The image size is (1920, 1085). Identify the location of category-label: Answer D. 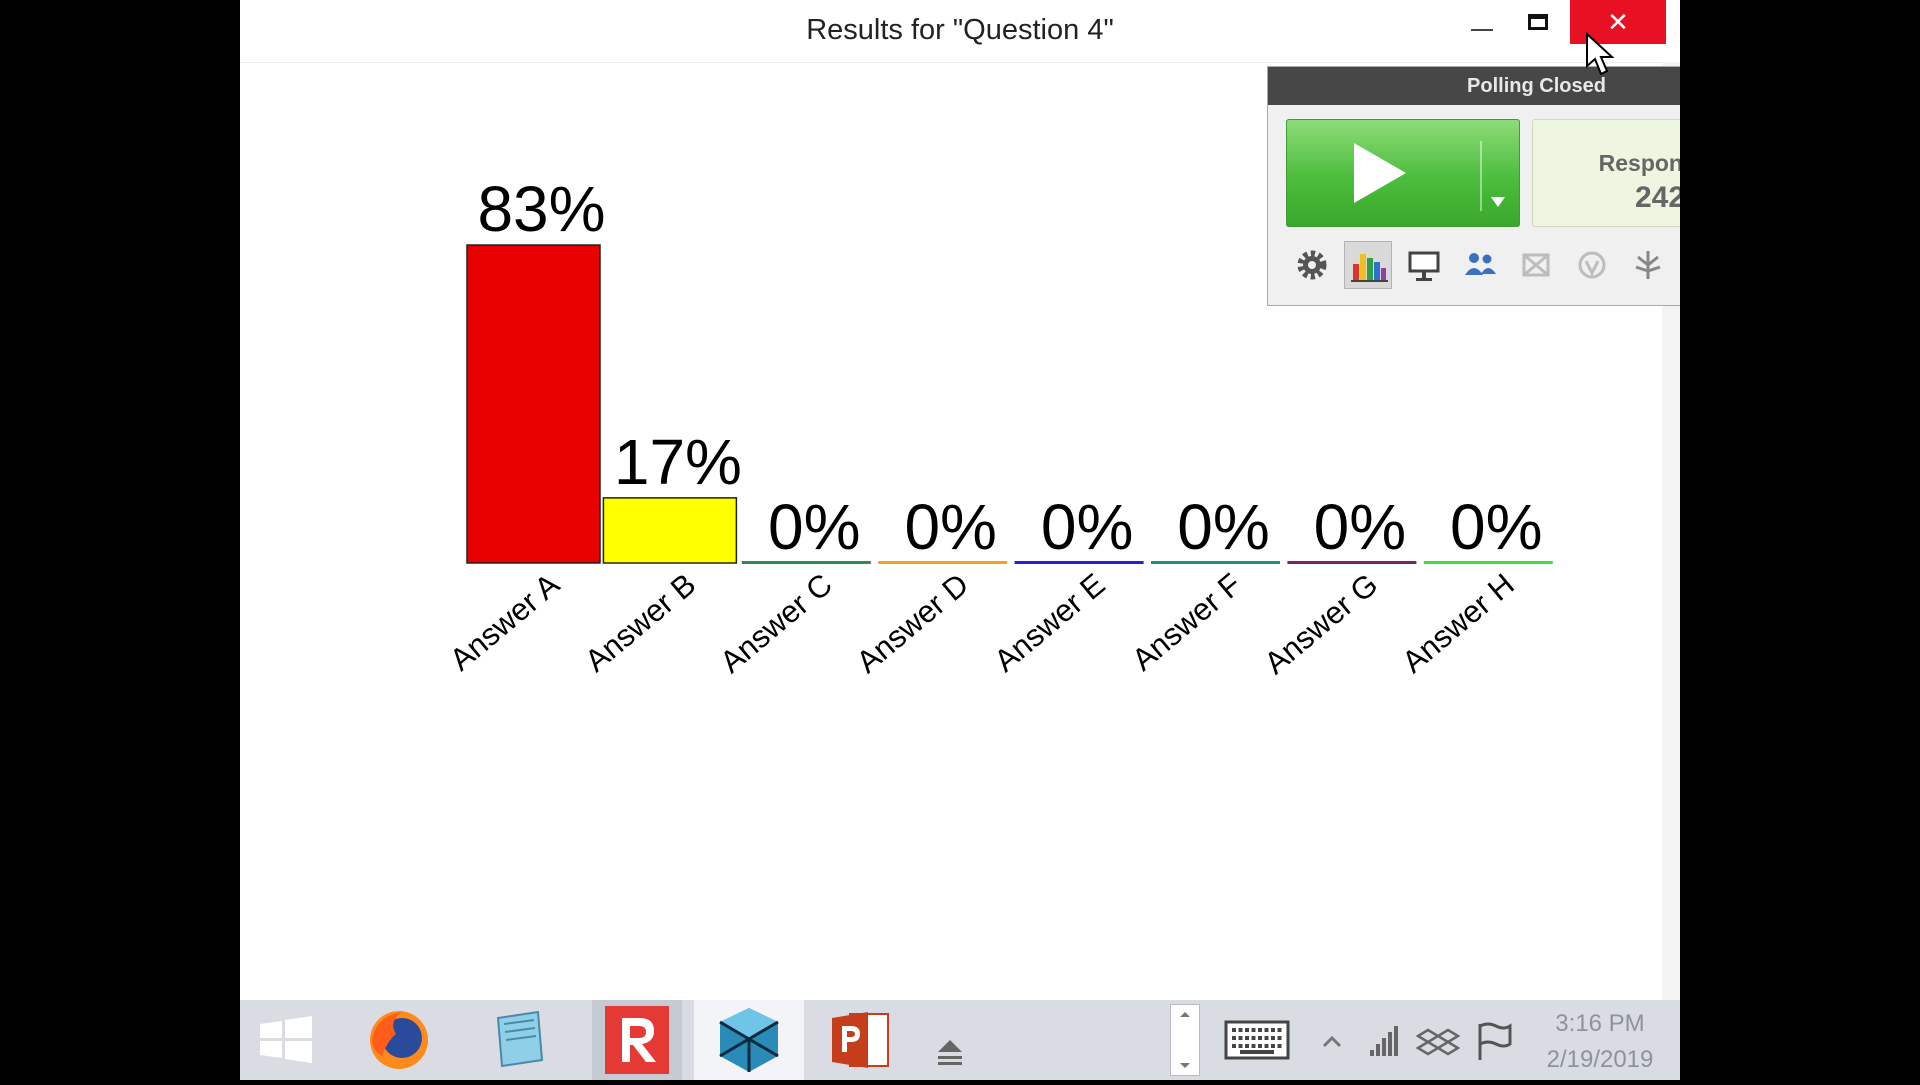
(912, 623).